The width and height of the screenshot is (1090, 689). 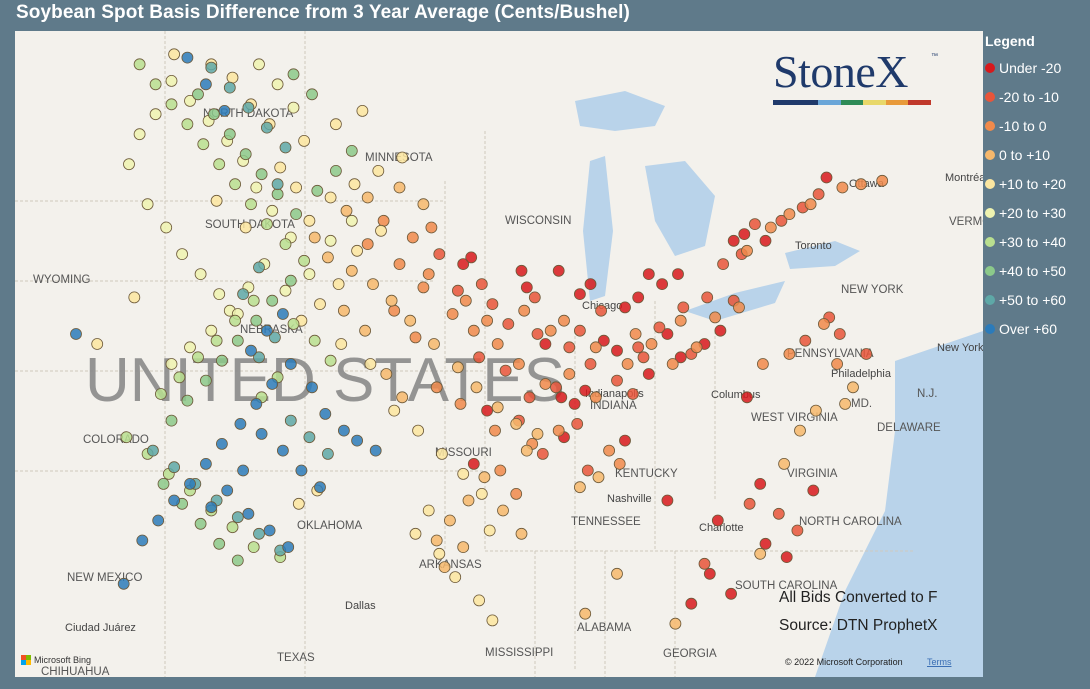 What do you see at coordinates (794, 418) in the screenshot?
I see `map-label: WEST VIRGINIA` at bounding box center [794, 418].